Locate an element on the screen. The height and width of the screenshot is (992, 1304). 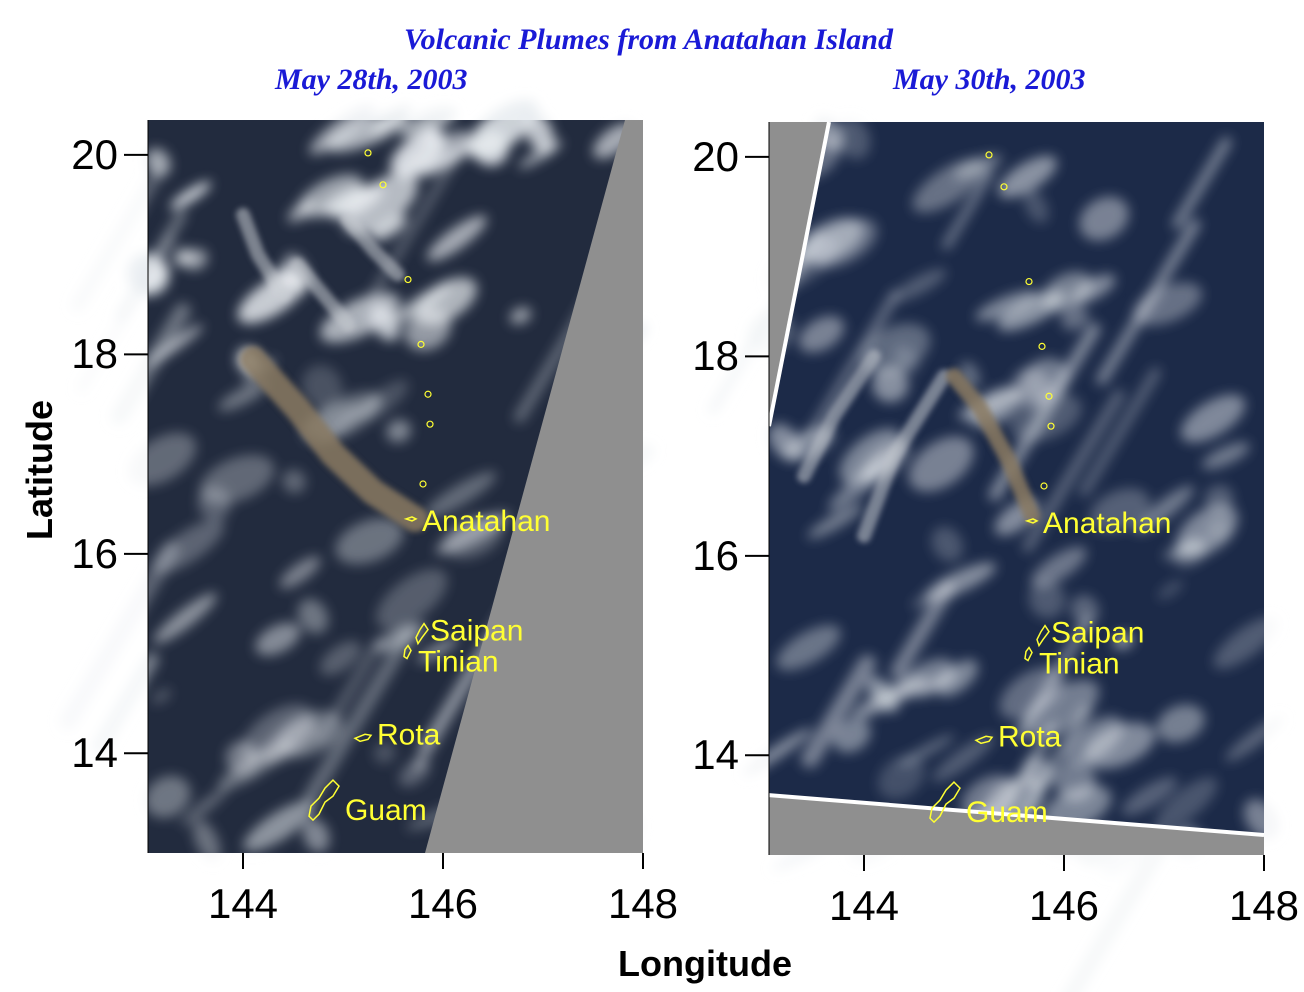
no-data-region-bottom is located at coordinates (1016, 825).